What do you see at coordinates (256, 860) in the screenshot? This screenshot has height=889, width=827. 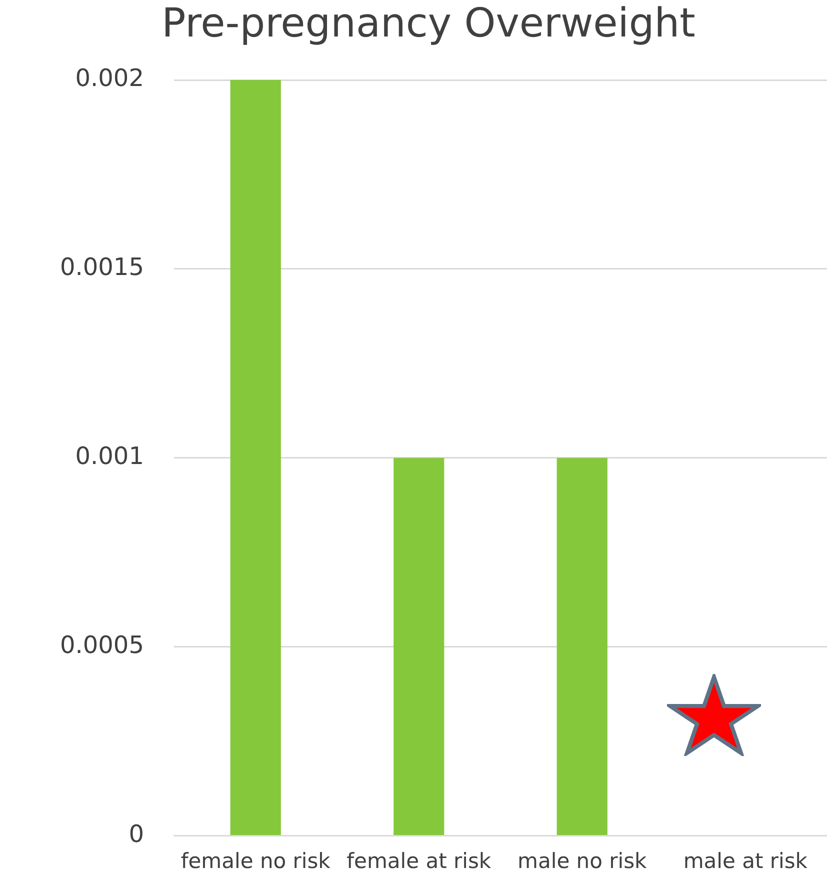 I see `x-tick-label: female no risk` at bounding box center [256, 860].